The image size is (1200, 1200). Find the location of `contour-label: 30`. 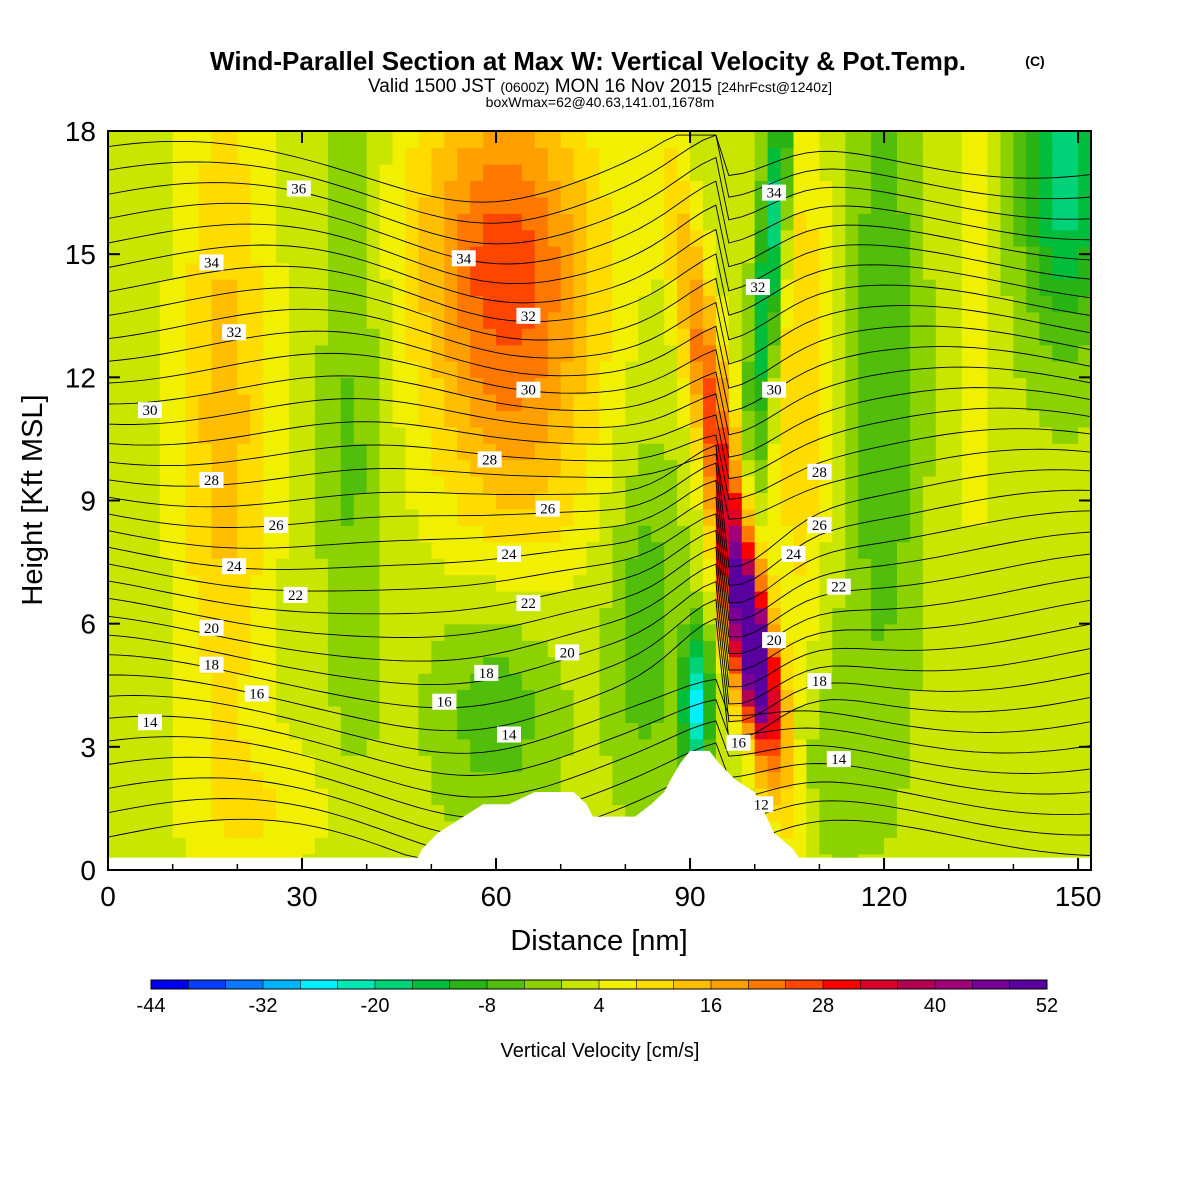

contour-label: 30 is located at coordinates (528, 391).